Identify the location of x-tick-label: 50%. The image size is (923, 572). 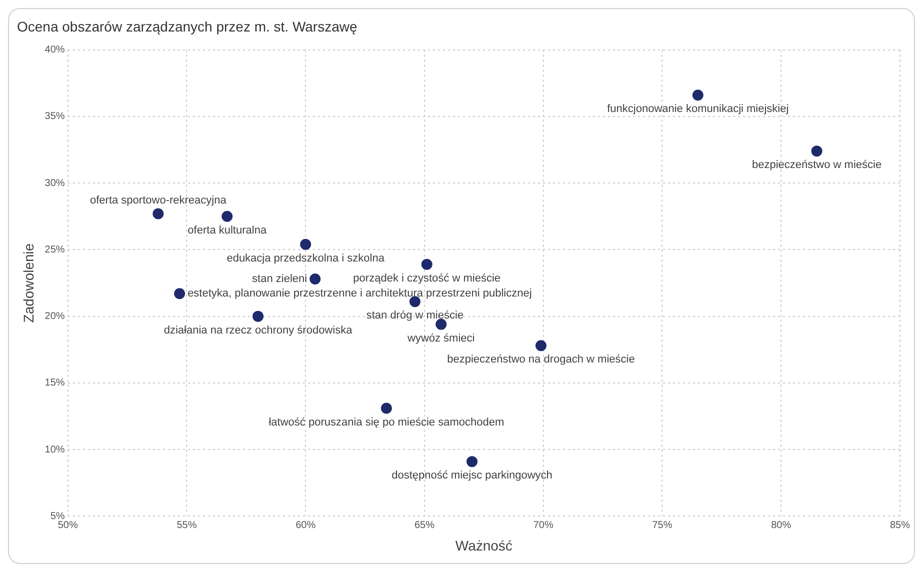
(68, 525).